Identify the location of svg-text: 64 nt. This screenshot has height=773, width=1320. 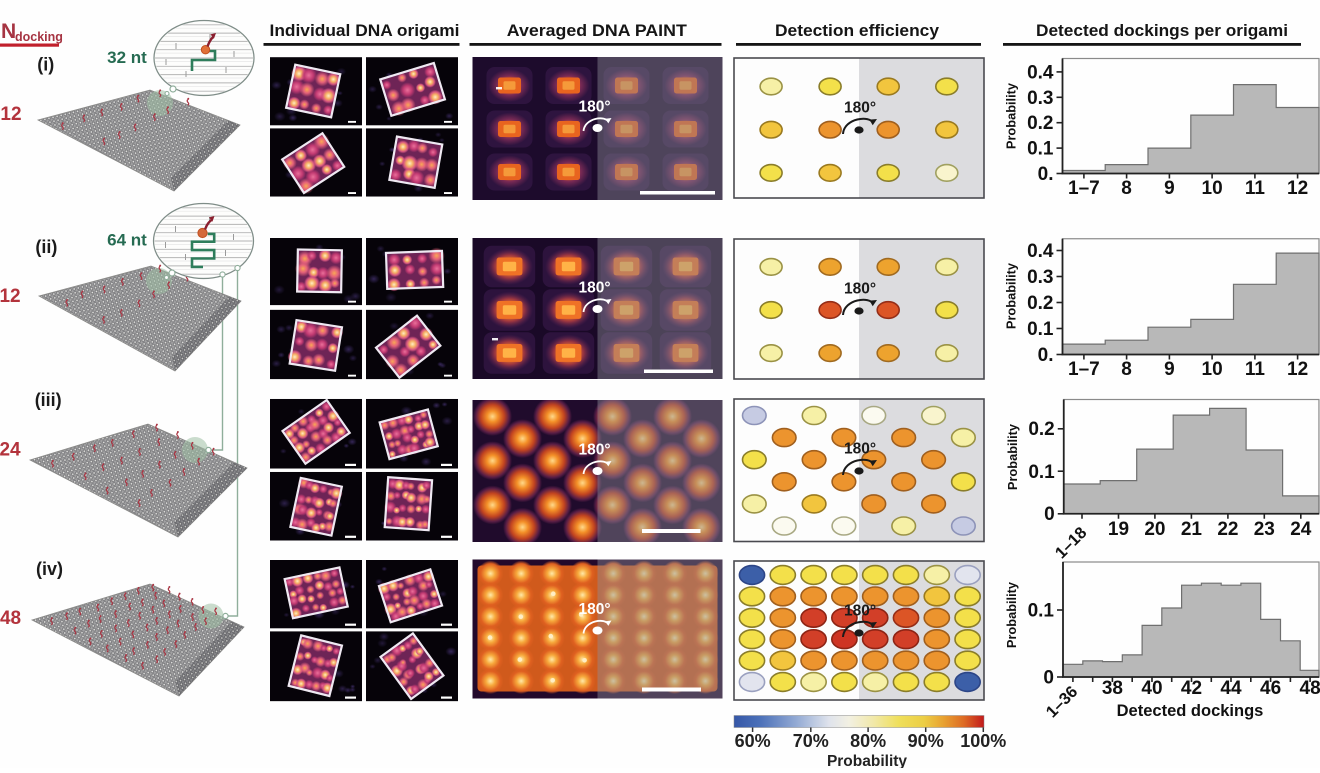
(127, 239).